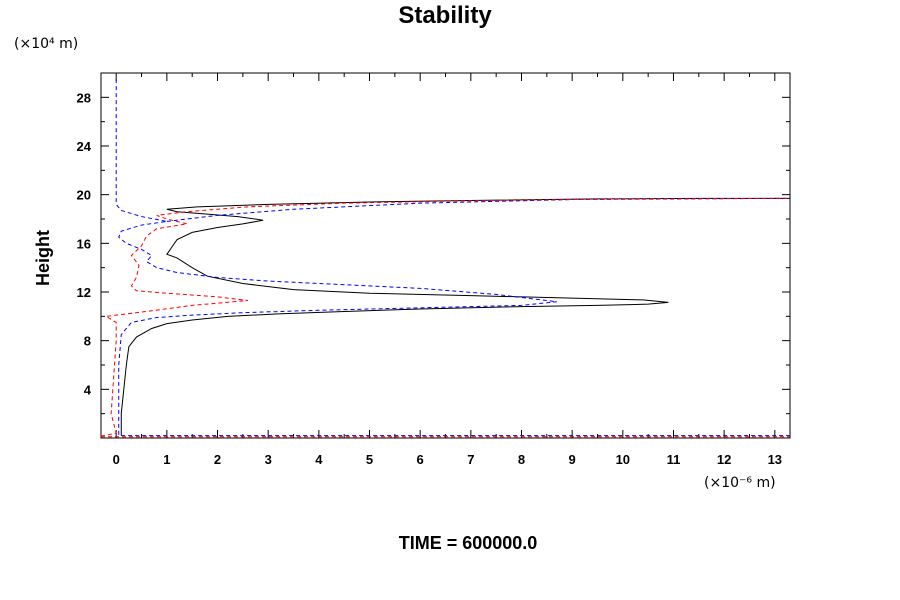 Image resolution: width=900 pixels, height=600 pixels. What do you see at coordinates (166, 459) in the screenshot?
I see `x-tick-label: 1` at bounding box center [166, 459].